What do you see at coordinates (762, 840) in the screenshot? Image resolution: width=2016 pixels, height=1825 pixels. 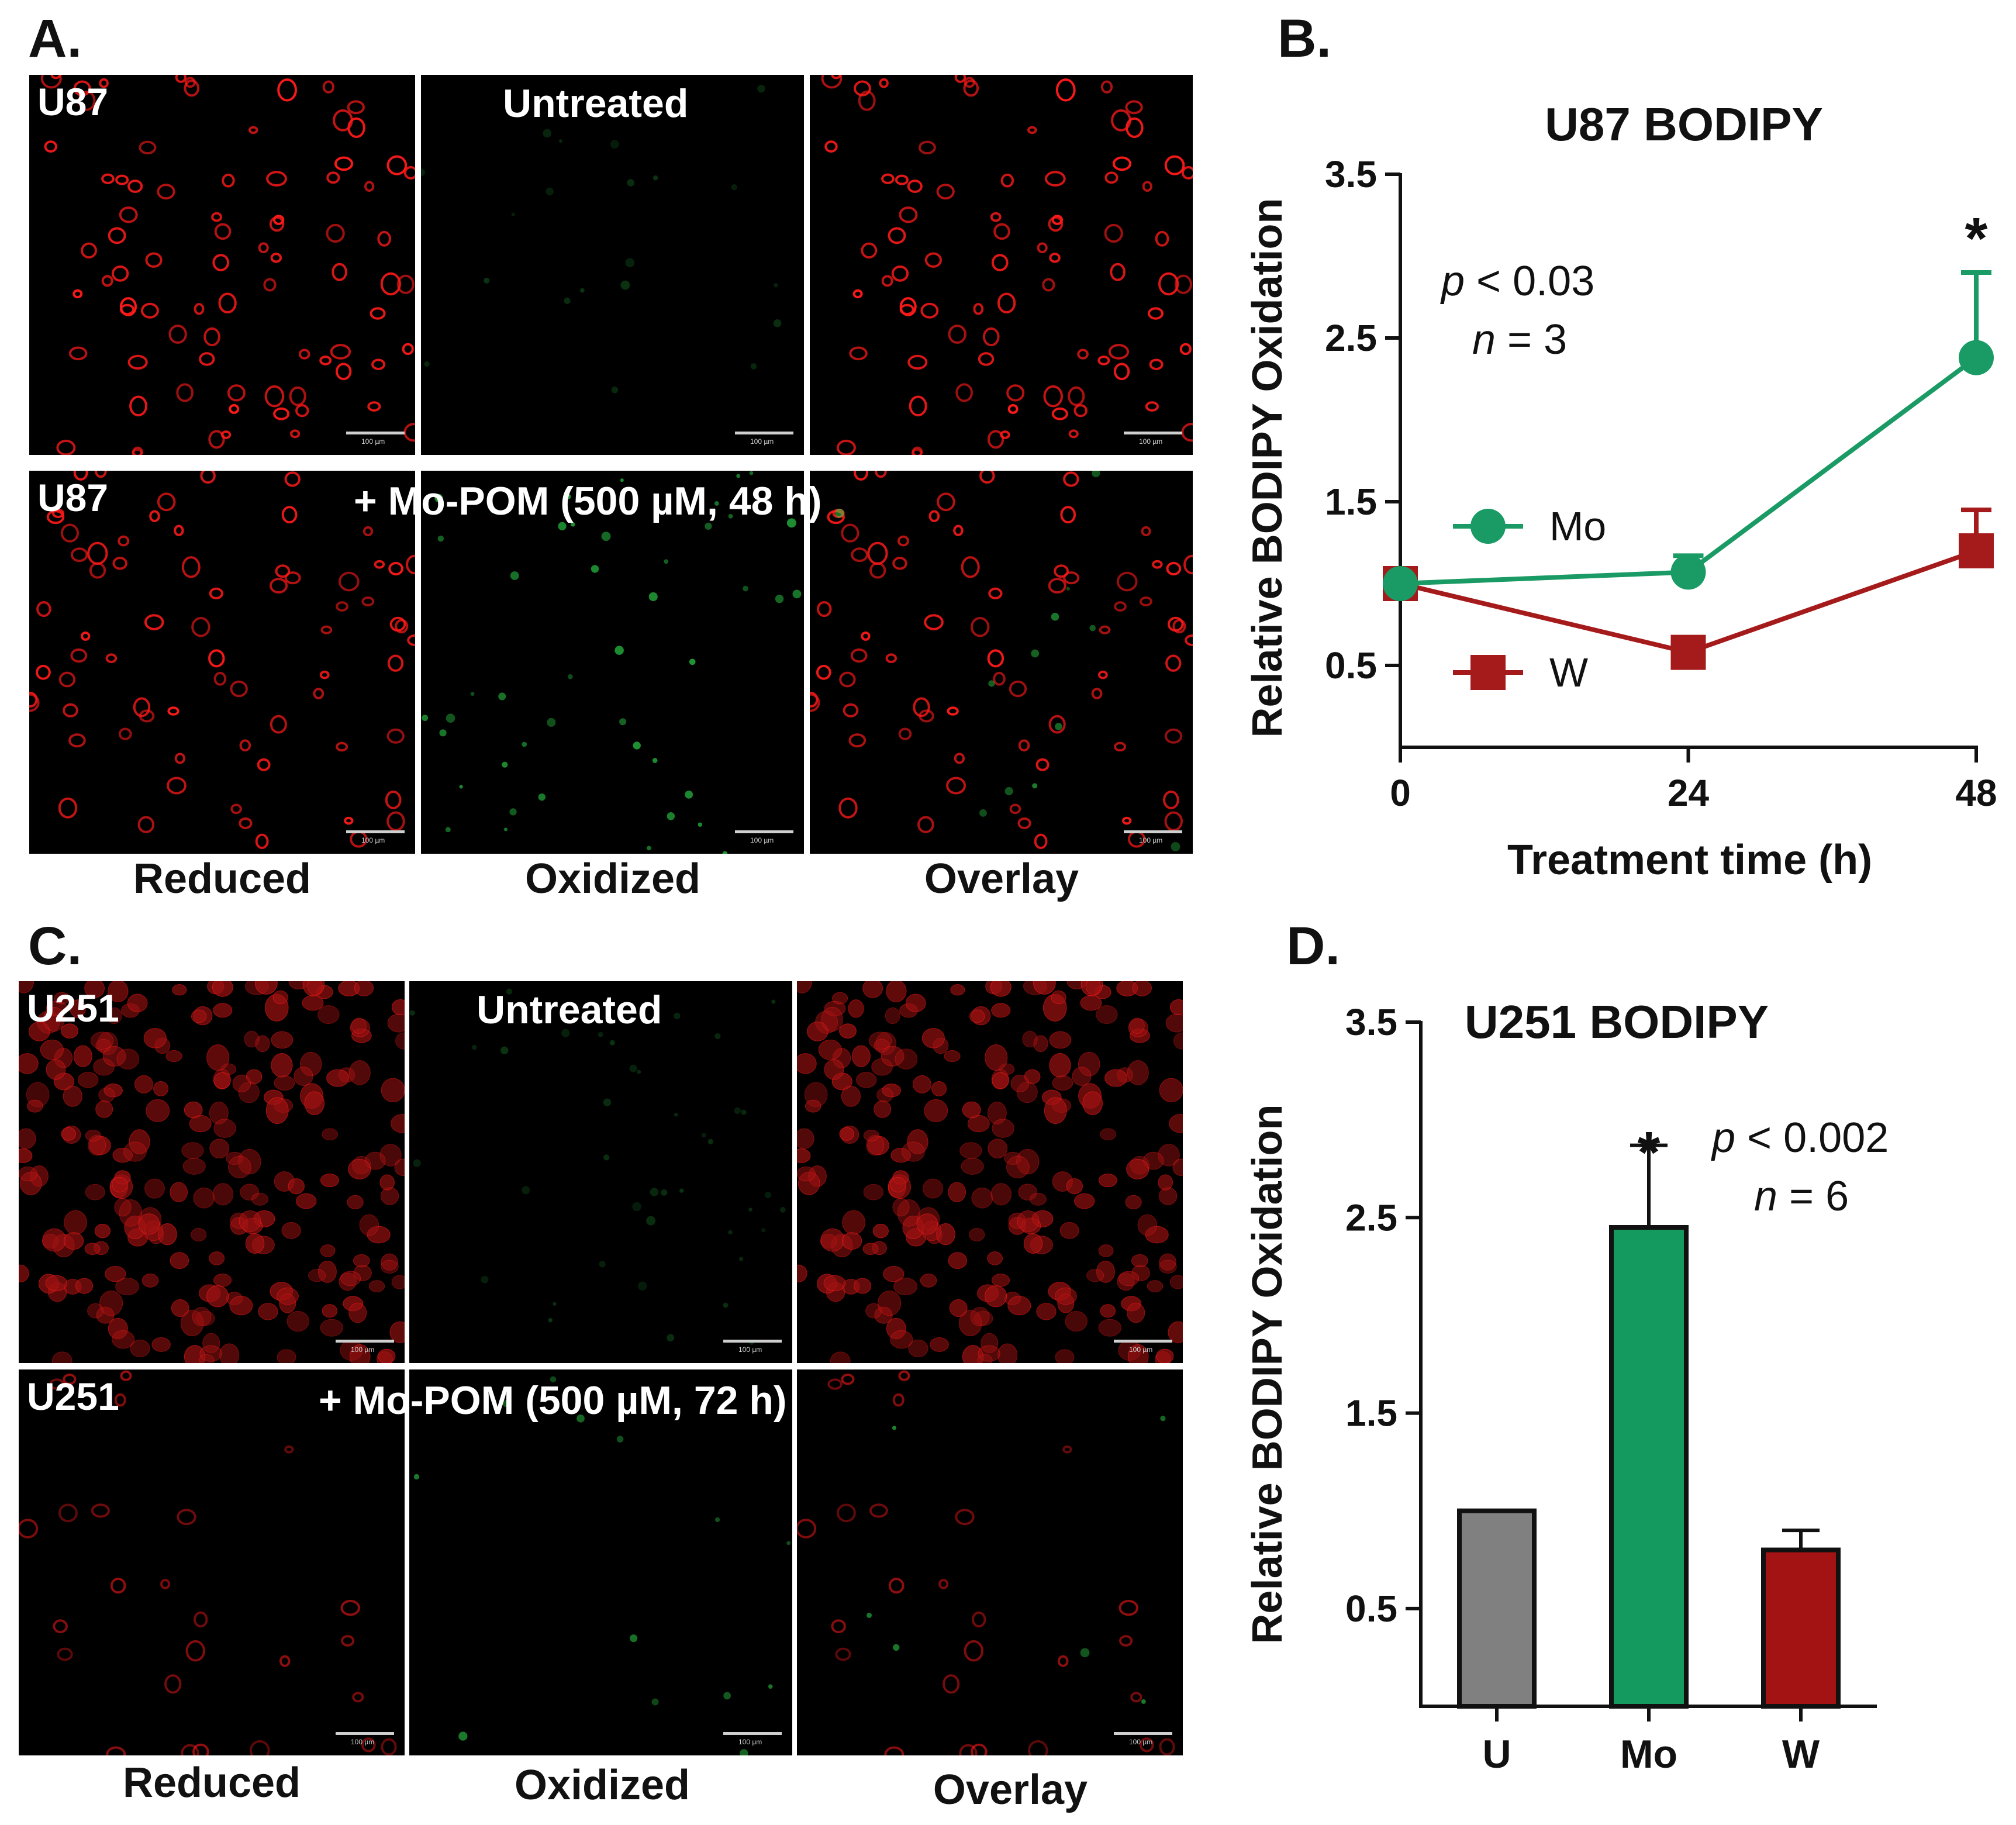 I see `scale-bar-label: 100 µm` at bounding box center [762, 840].